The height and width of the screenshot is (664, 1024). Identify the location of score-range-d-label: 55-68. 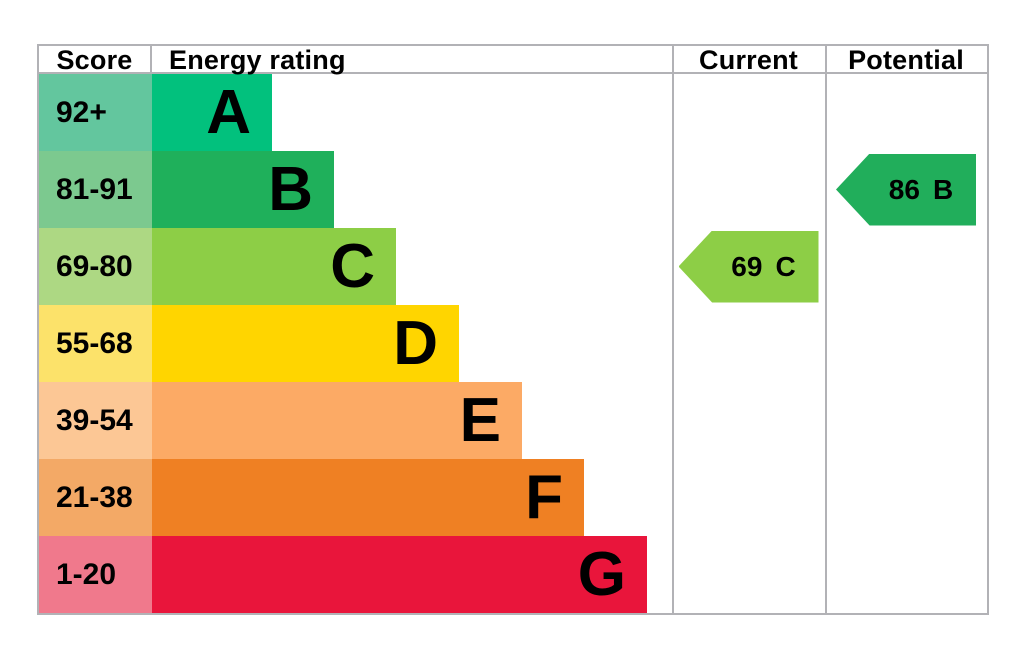
(94, 343).